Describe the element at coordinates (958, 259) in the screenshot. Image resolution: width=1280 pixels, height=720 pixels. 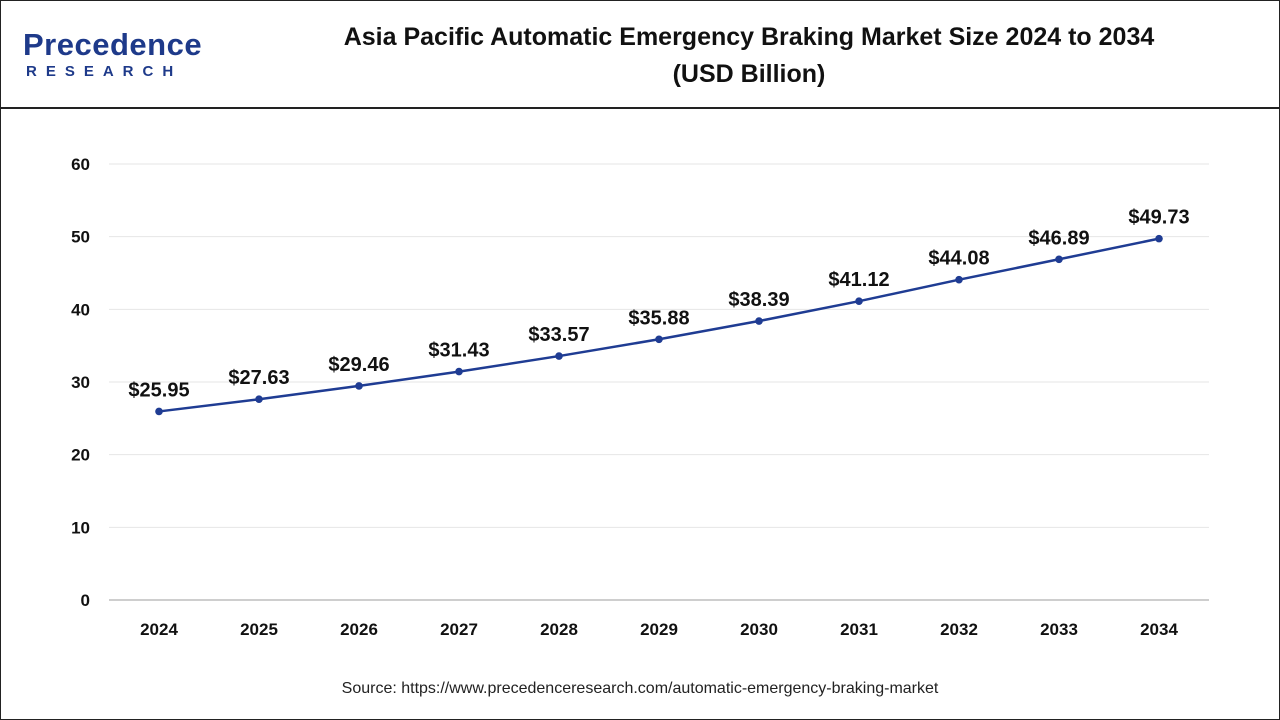
I see `data-label: $44.08` at that location.